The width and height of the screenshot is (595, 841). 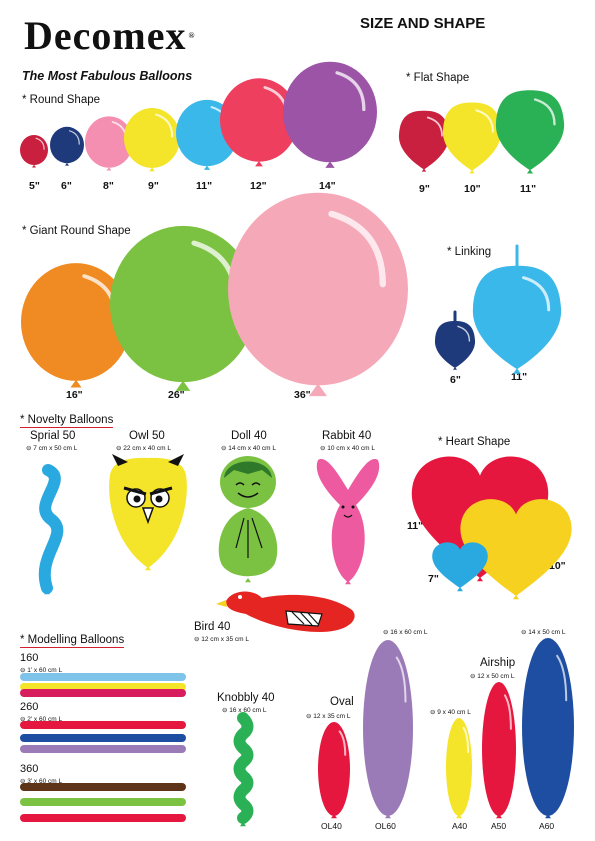 What do you see at coordinates (328, 716) in the screenshot?
I see `oval-dims: ⊖ 12 x 35 cm L` at bounding box center [328, 716].